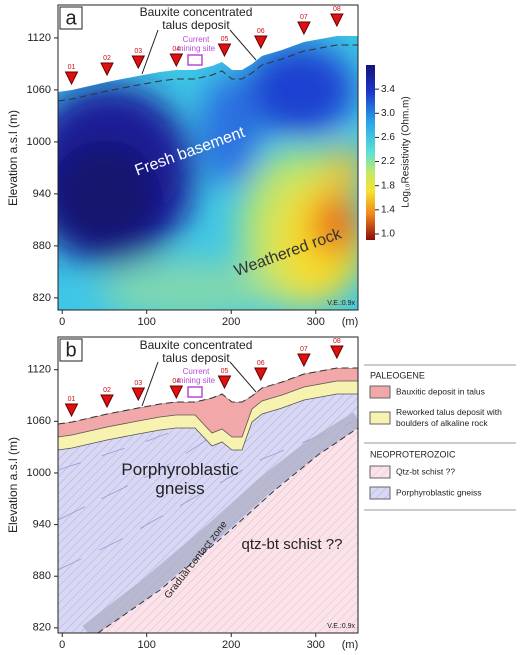  Describe the element at coordinates (406, 151) in the screenshot. I see `colorbar-label: Log₁₀Resistivity (Ohm.m)` at that location.